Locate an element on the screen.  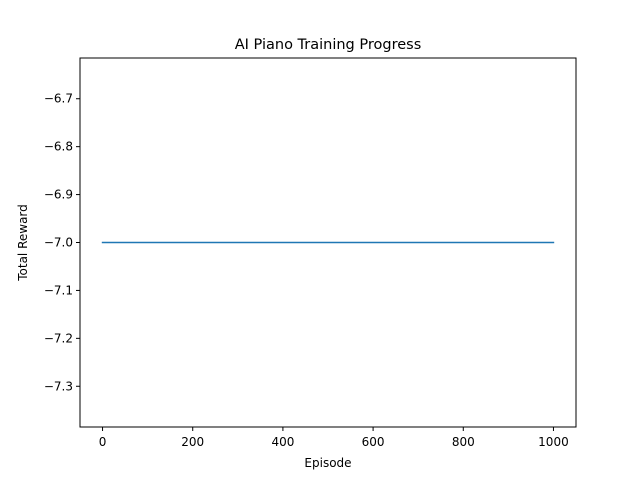
y-tick-label: −6.7 is located at coordinates (58, 99).